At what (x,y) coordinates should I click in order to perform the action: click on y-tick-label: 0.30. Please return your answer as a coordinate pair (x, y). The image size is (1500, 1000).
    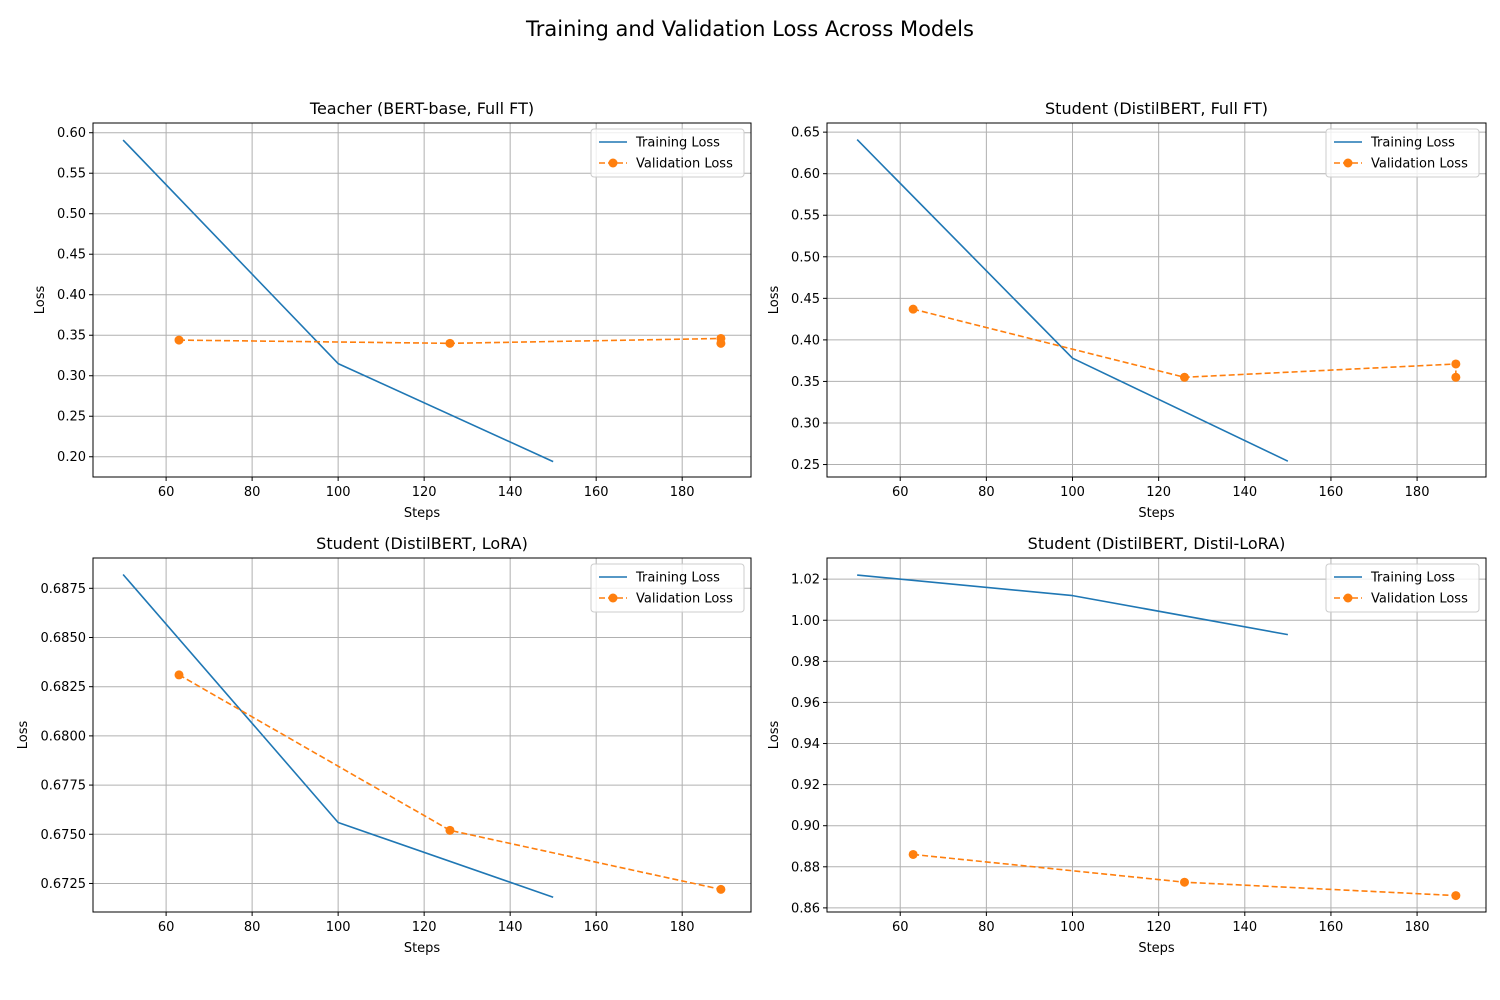
    Looking at the image, I should click on (71, 376).